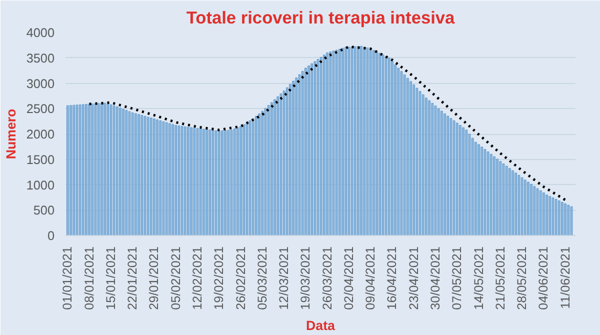 This screenshot has width=600, height=335. Describe the element at coordinates (40, 33) in the screenshot. I see `y-tick-label: 4000` at that location.